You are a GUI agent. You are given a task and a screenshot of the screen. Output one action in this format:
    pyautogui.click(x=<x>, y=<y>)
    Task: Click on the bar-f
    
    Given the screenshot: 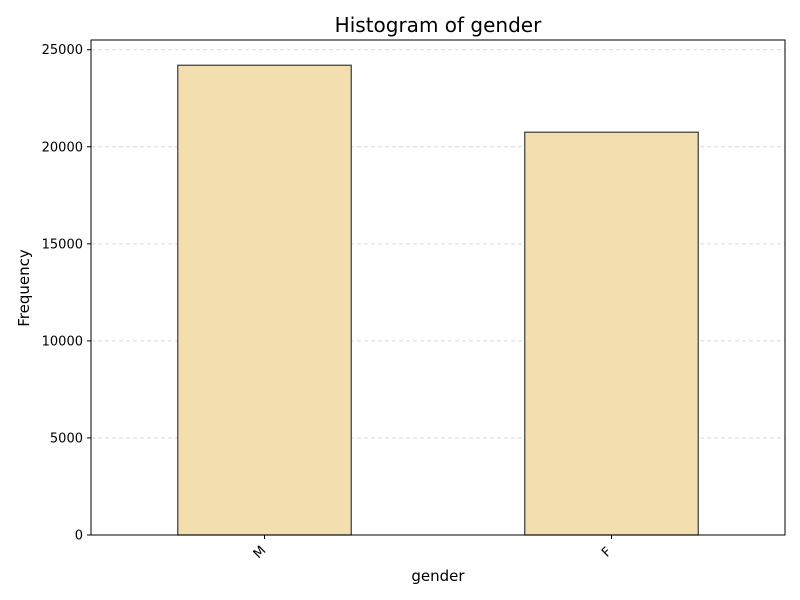 What is the action you would take?
    pyautogui.click(x=611, y=333)
    